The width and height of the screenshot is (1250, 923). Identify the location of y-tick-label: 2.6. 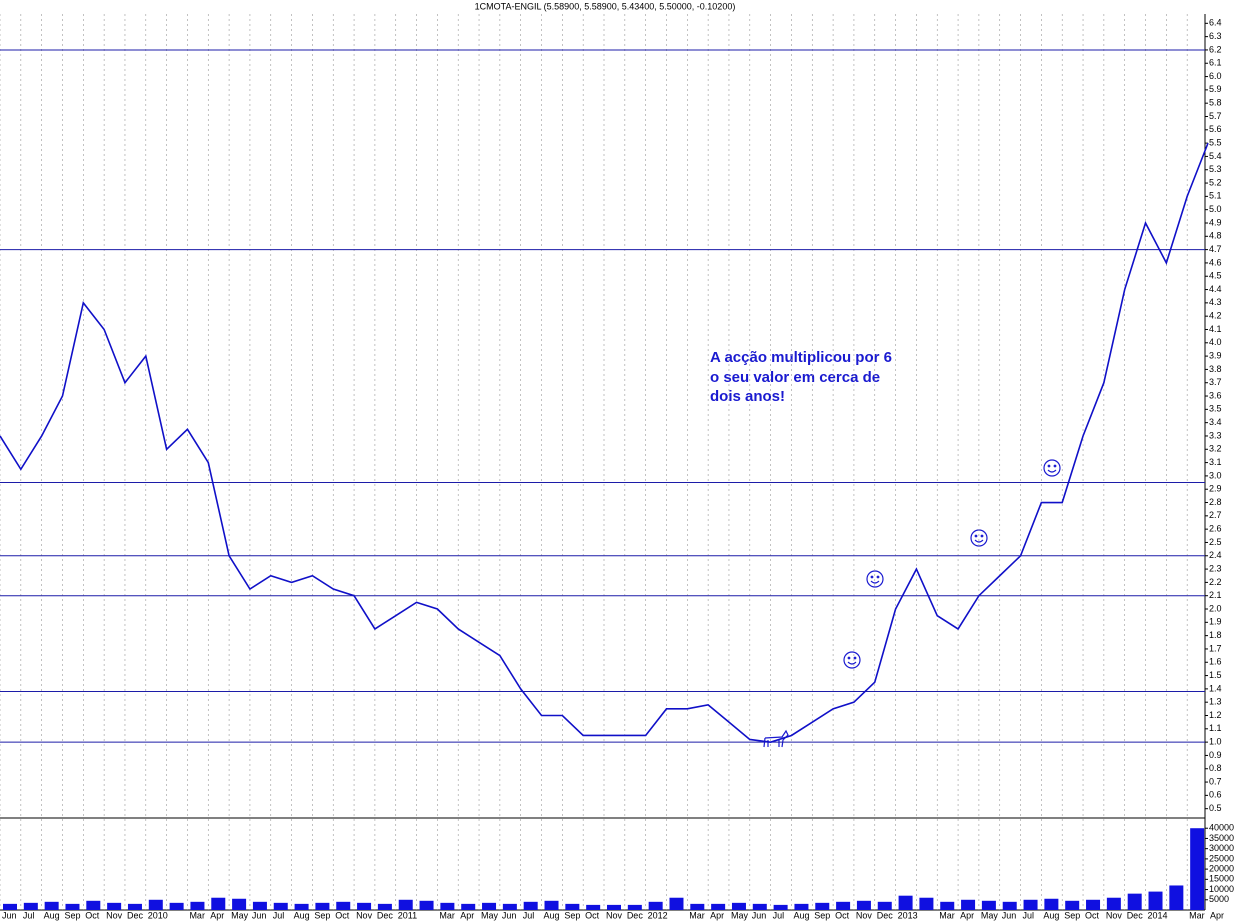
(1215, 529).